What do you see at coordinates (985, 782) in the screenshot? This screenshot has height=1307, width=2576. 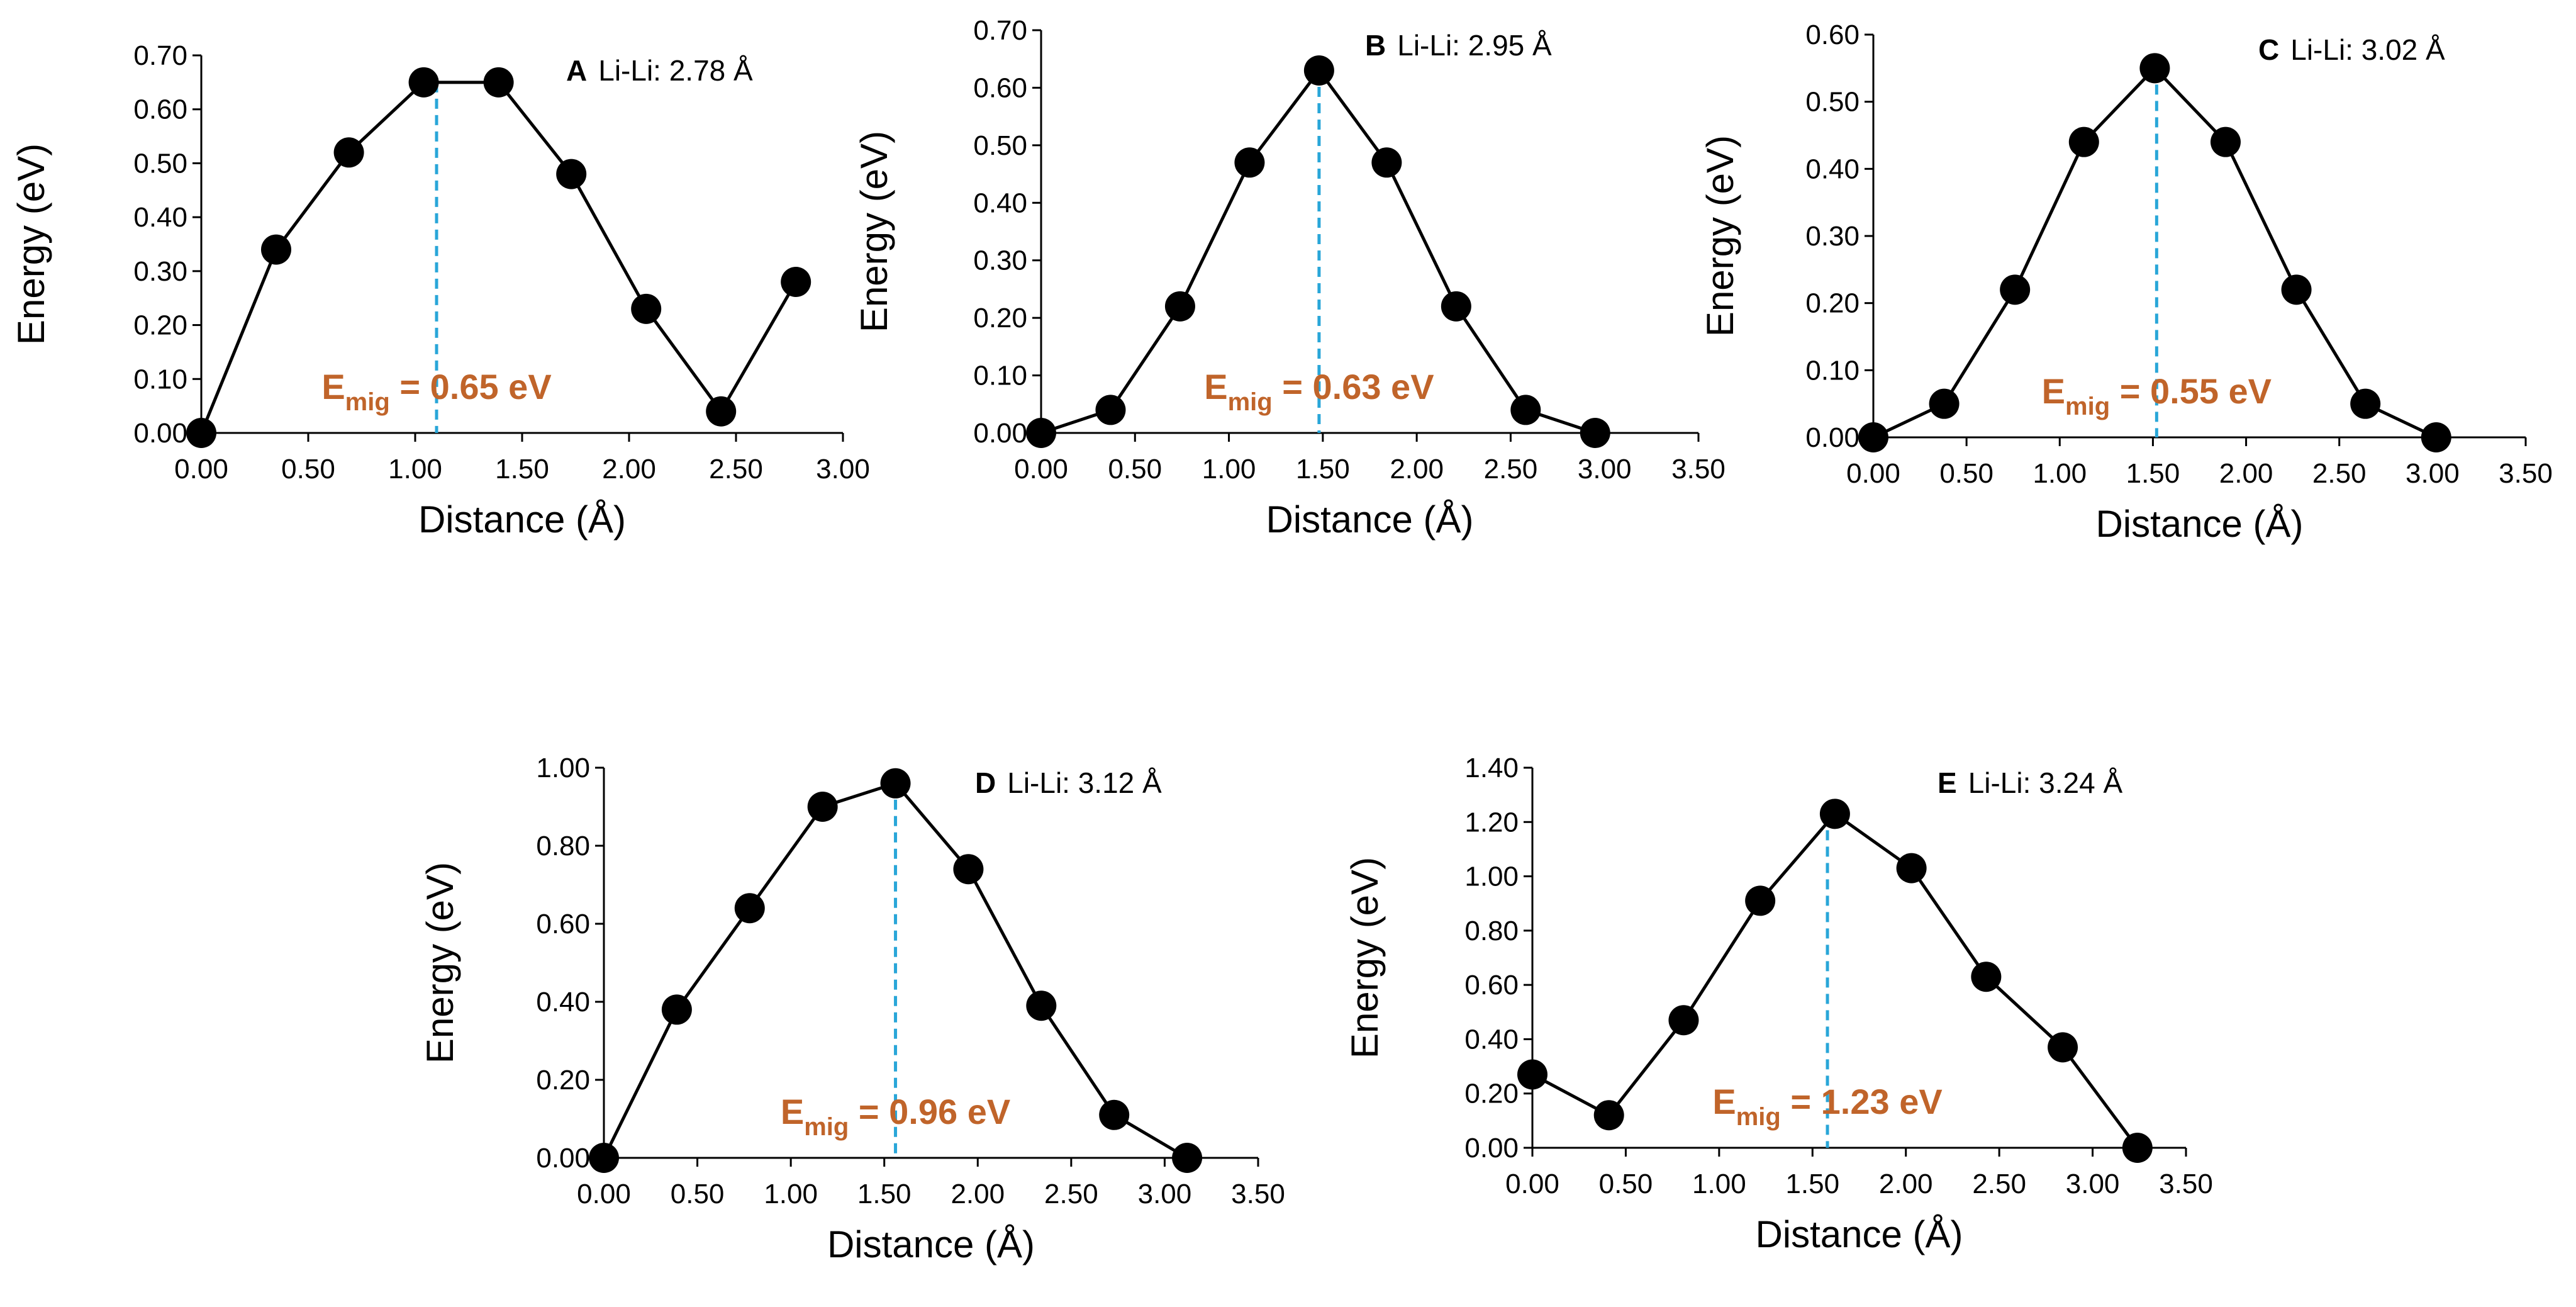 I see `panel-letter: D` at bounding box center [985, 782].